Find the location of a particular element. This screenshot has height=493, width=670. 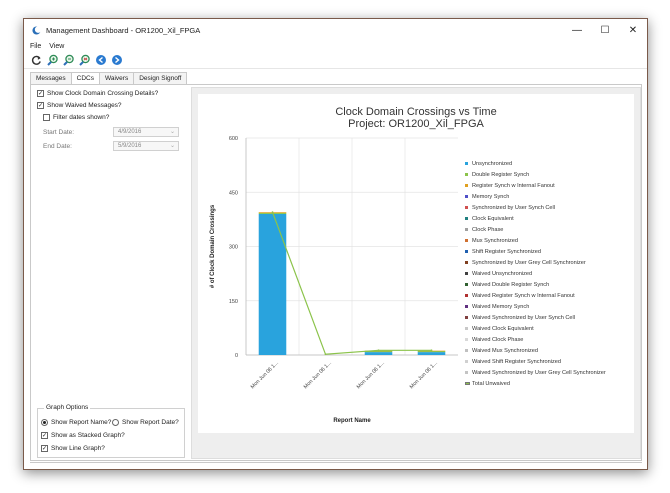

zoom-fit-icon is located at coordinates (84, 60).